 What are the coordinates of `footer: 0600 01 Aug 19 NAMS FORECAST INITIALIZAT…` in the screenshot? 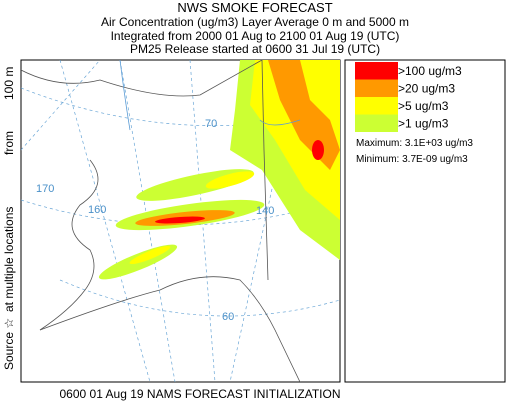 It's located at (200, 394).